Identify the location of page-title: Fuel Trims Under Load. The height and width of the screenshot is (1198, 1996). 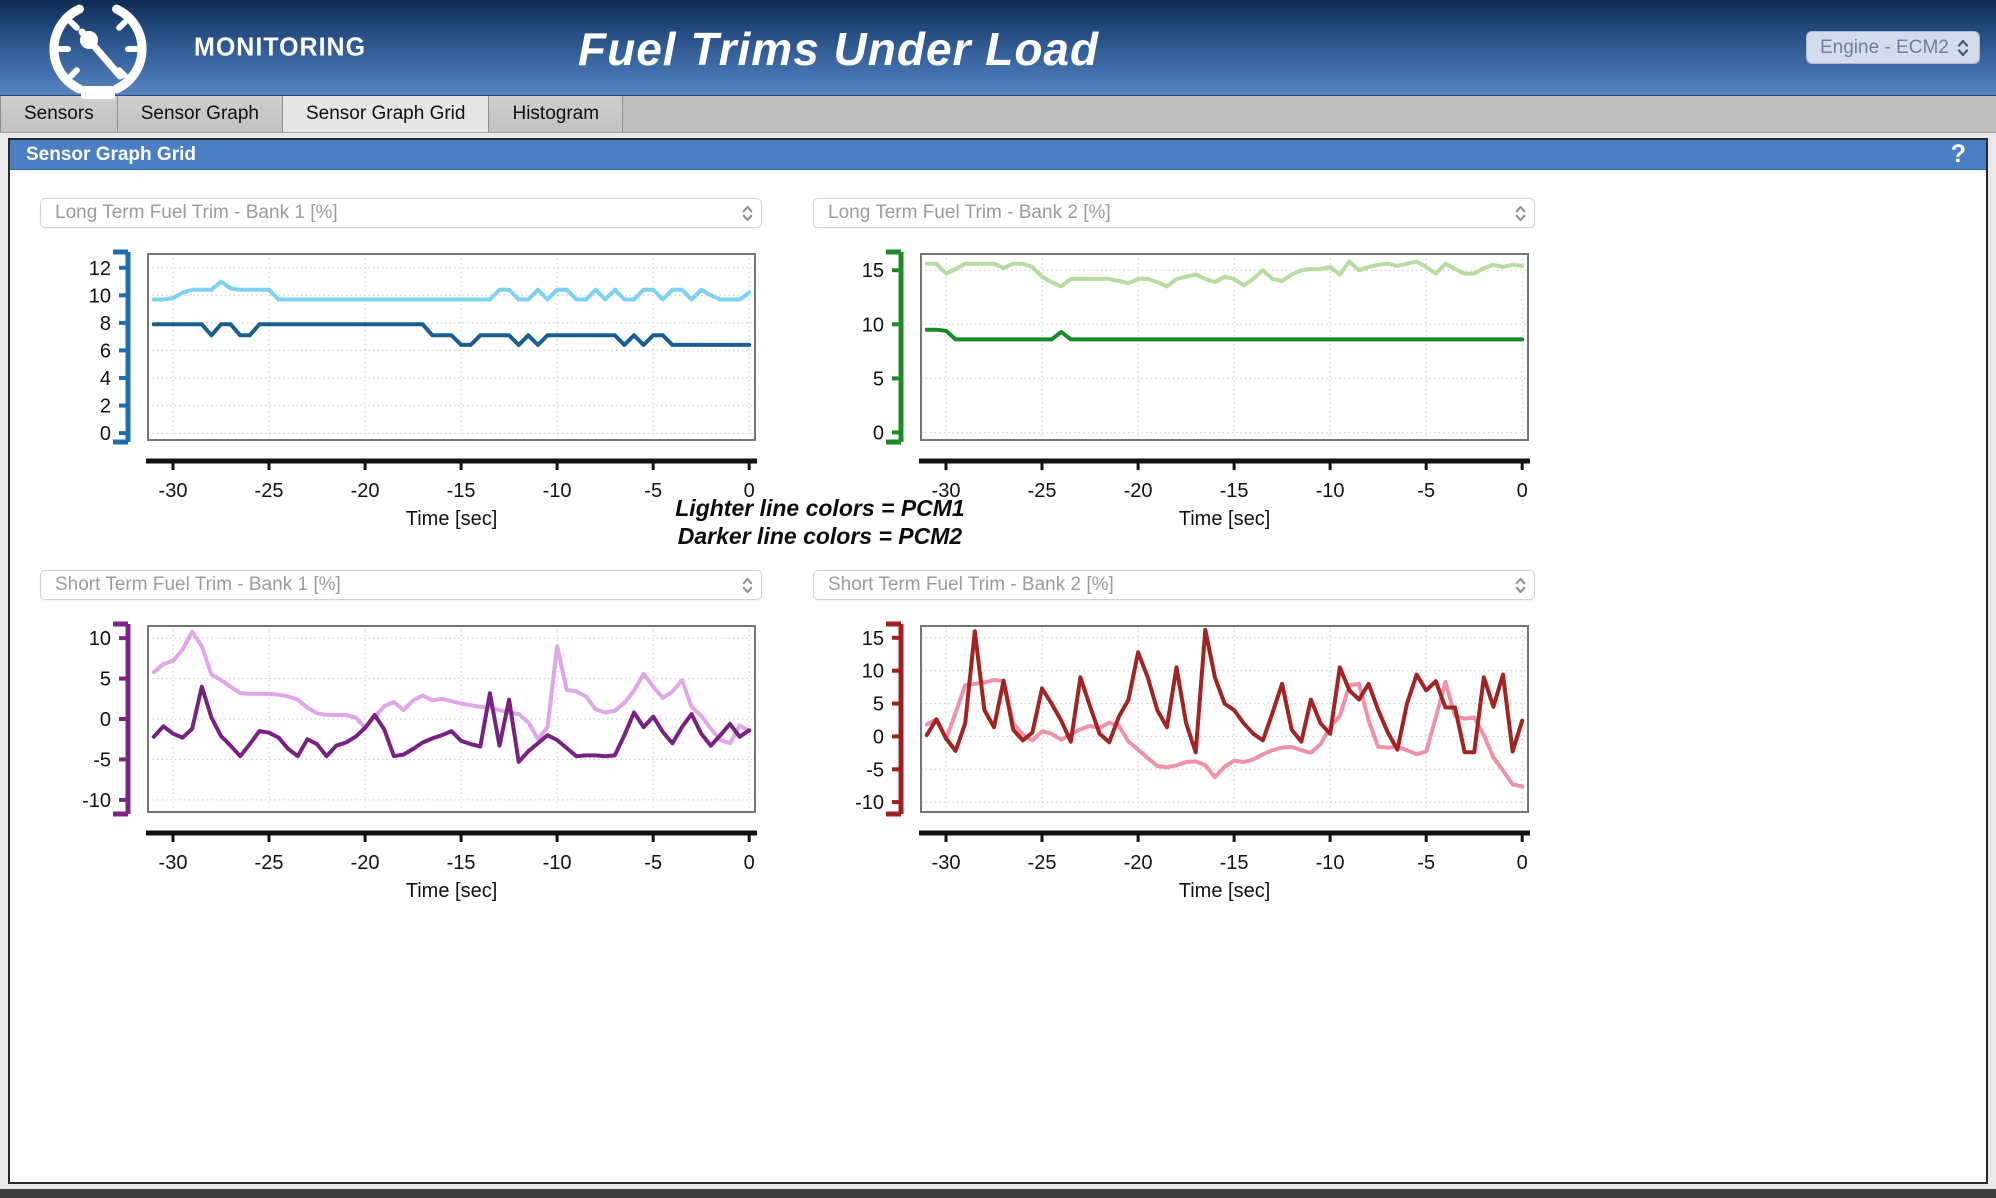
(839, 49).